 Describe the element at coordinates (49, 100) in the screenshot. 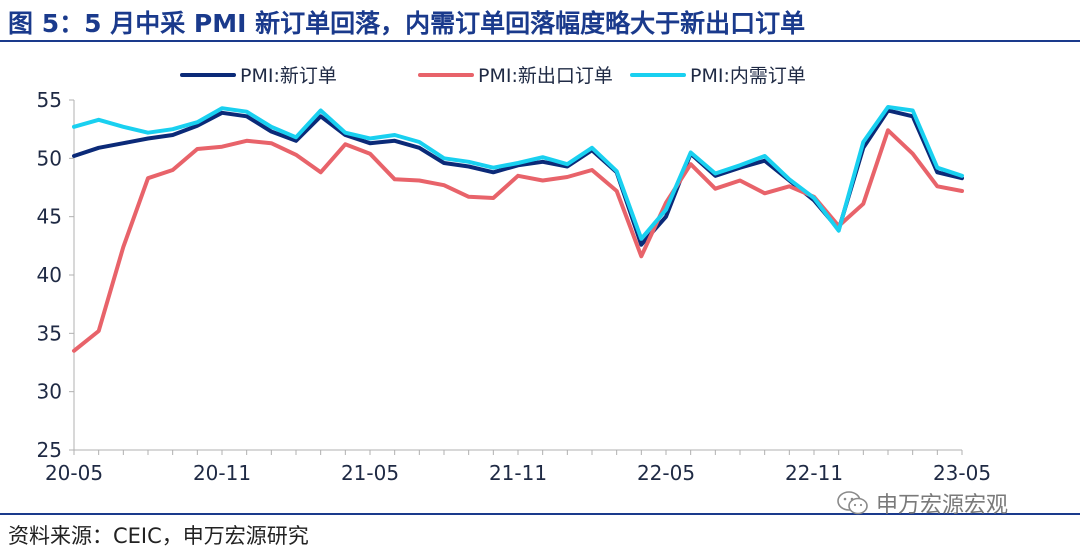

I see `y-tick-label: 55` at that location.